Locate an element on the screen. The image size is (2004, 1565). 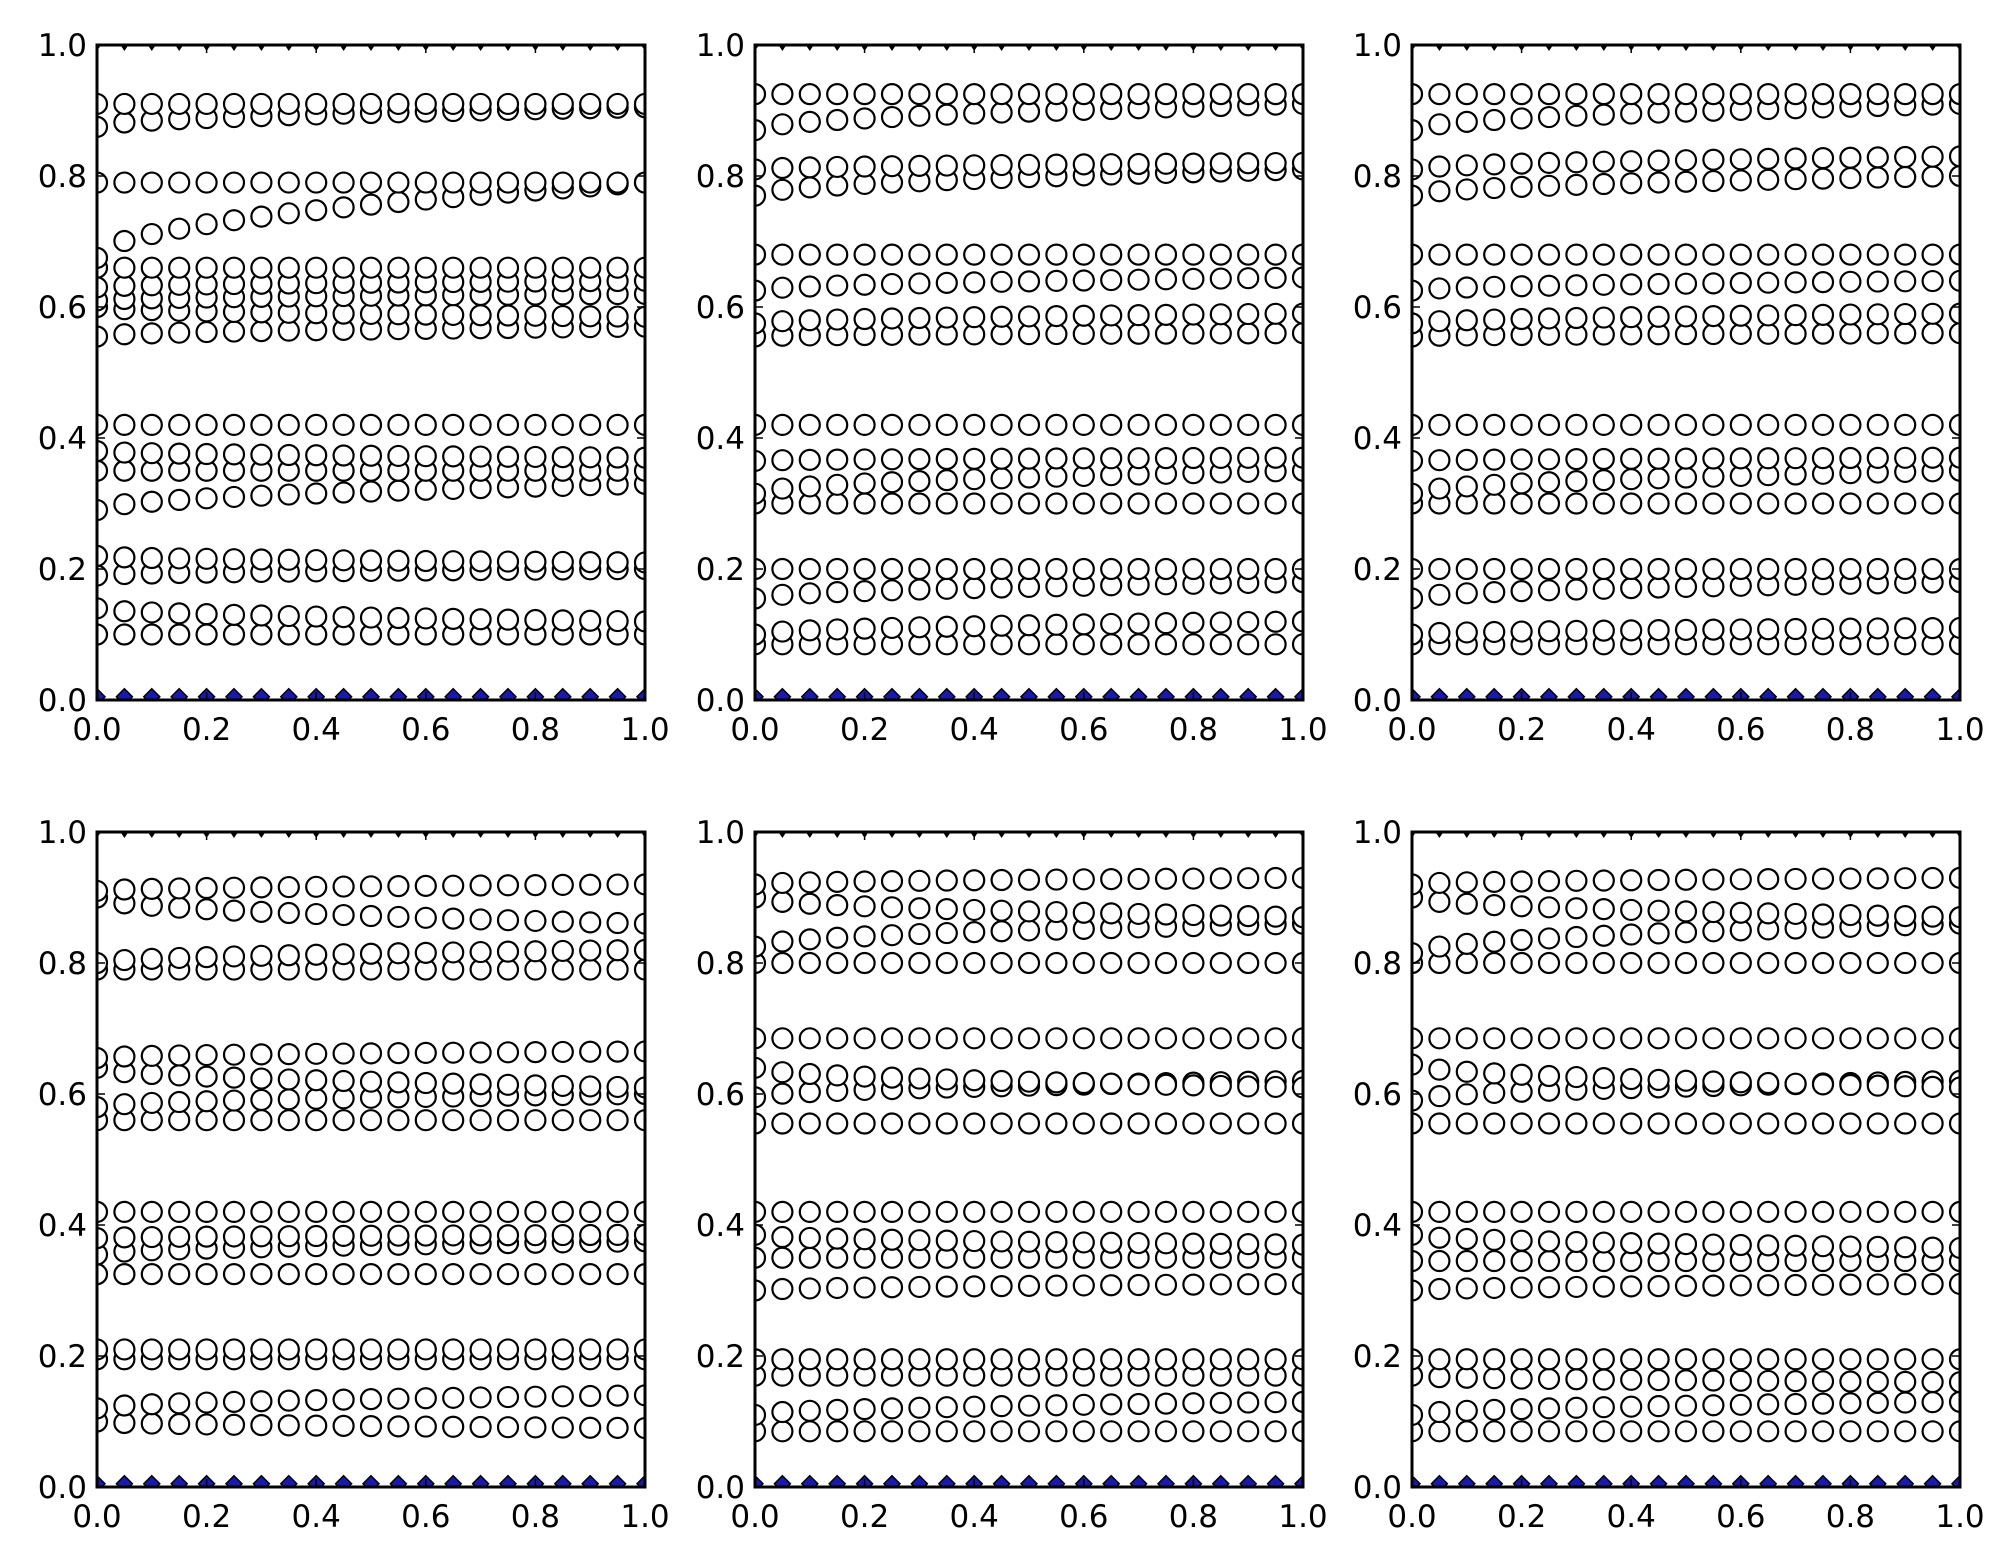
y-tick-label: 0.6 is located at coordinates (62, 1095).